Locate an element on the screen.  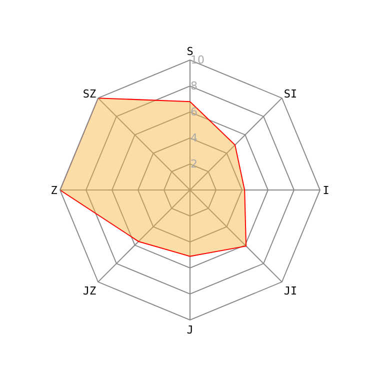
spoke-label: SI is located at coordinates (291, 93).